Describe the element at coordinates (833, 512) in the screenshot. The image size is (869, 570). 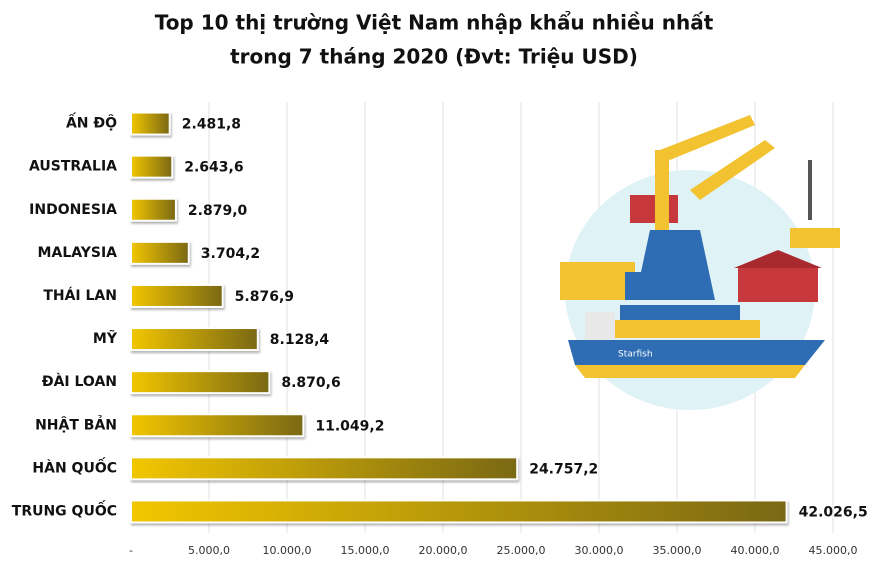
I see `value-label: 42.026,5` at that location.